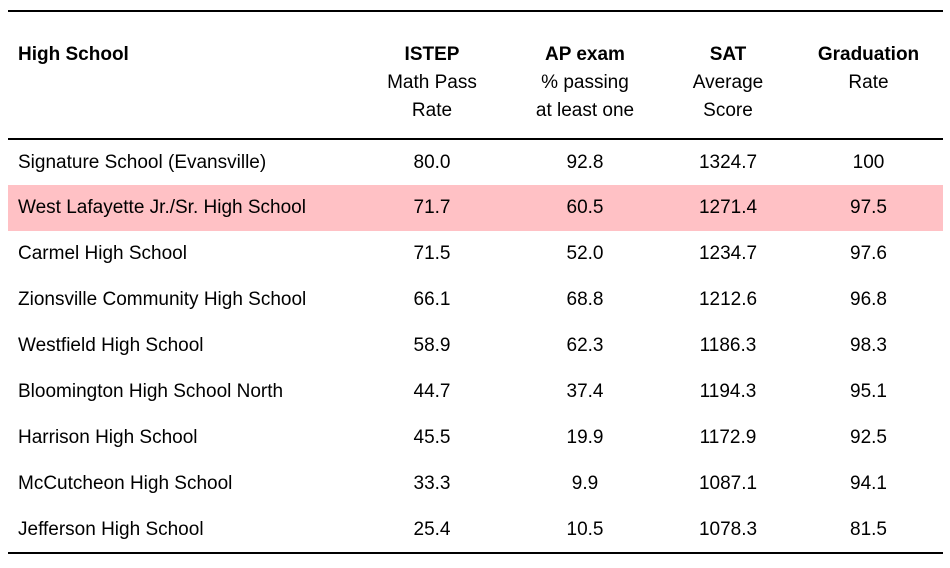  What do you see at coordinates (728, 437) in the screenshot?
I see `cell-sat: 1172.9` at bounding box center [728, 437].